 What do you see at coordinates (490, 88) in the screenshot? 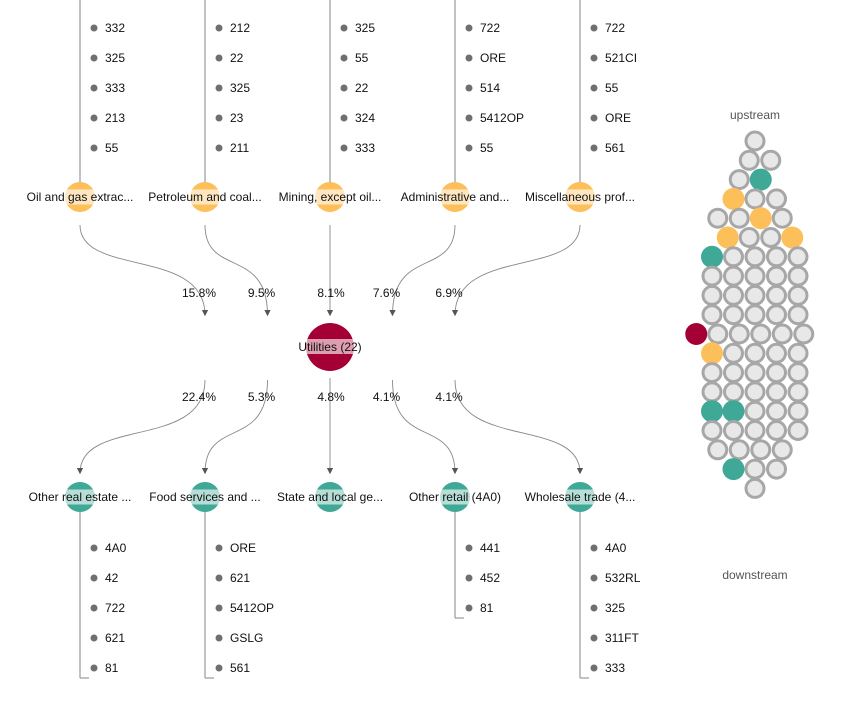
I see `upstream-item: 514` at bounding box center [490, 88].